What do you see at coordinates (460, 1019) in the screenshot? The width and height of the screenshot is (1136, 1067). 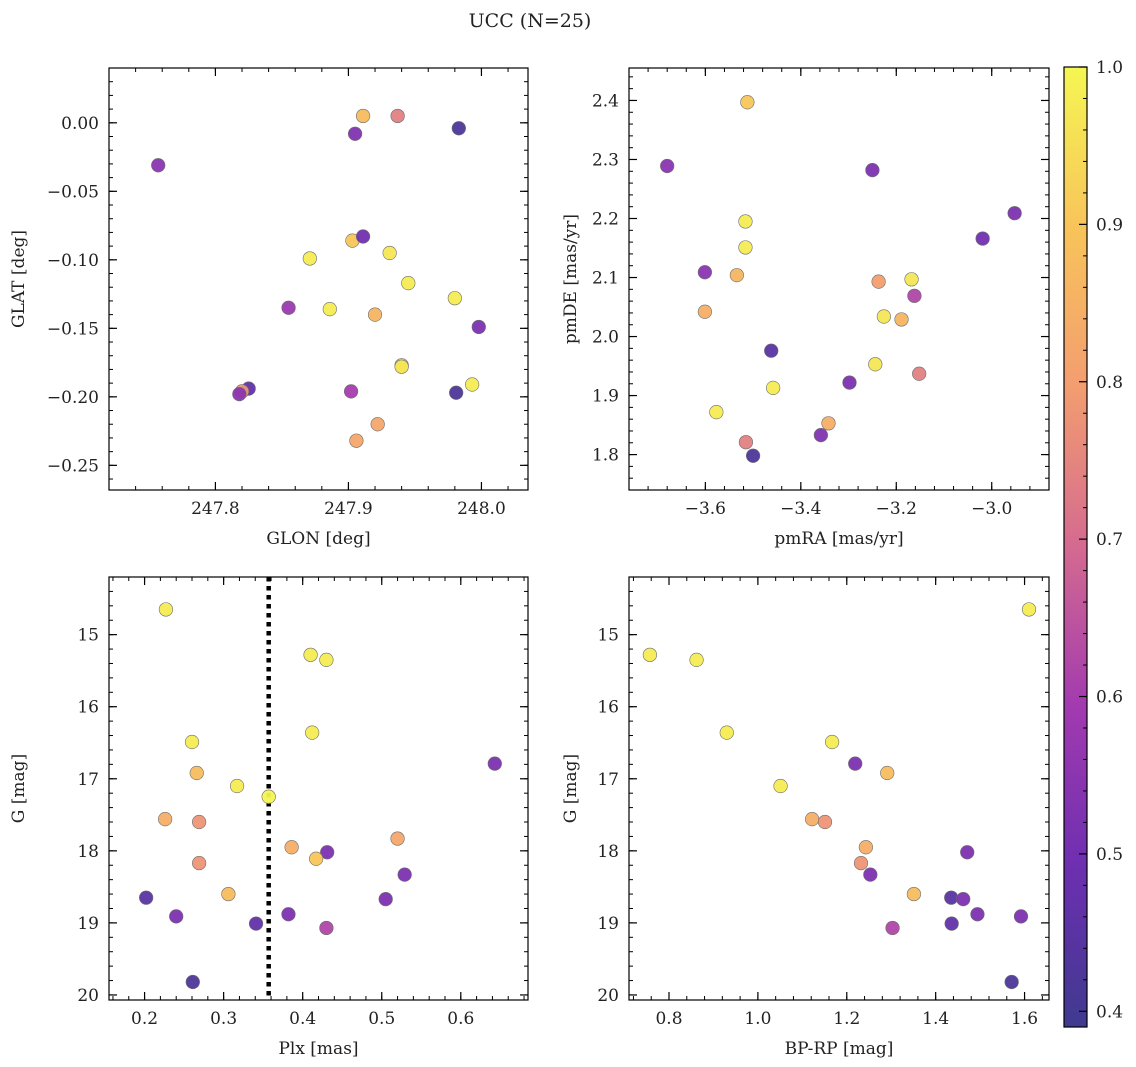 I see `x-tick-label: 0.6` at bounding box center [460, 1019].